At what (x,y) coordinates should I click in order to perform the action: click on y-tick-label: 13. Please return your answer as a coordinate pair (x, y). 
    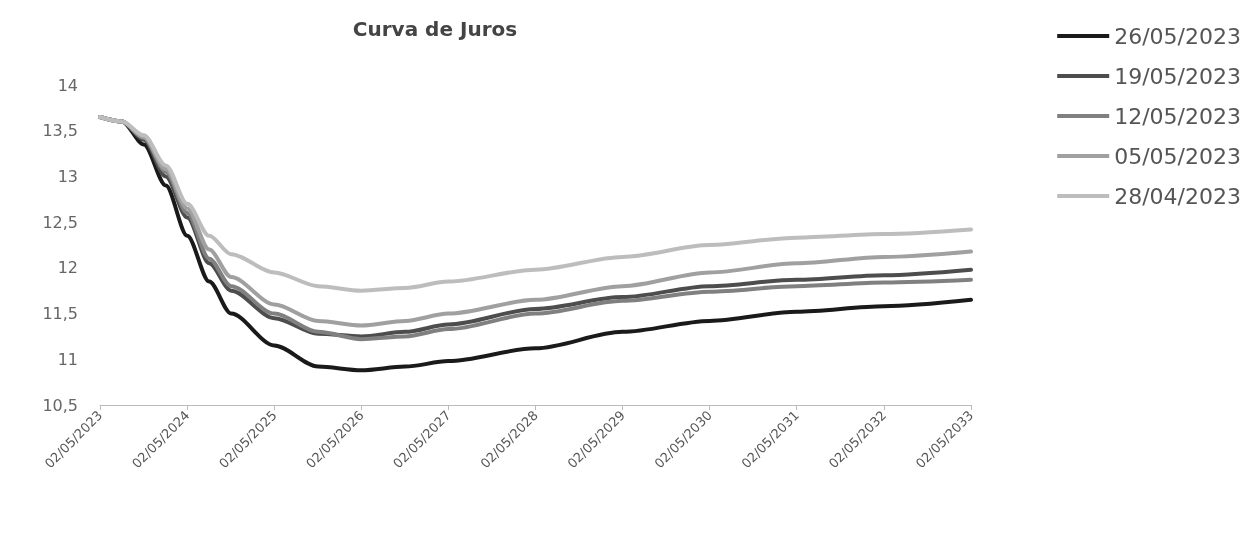
    Looking at the image, I should click on (67, 176).